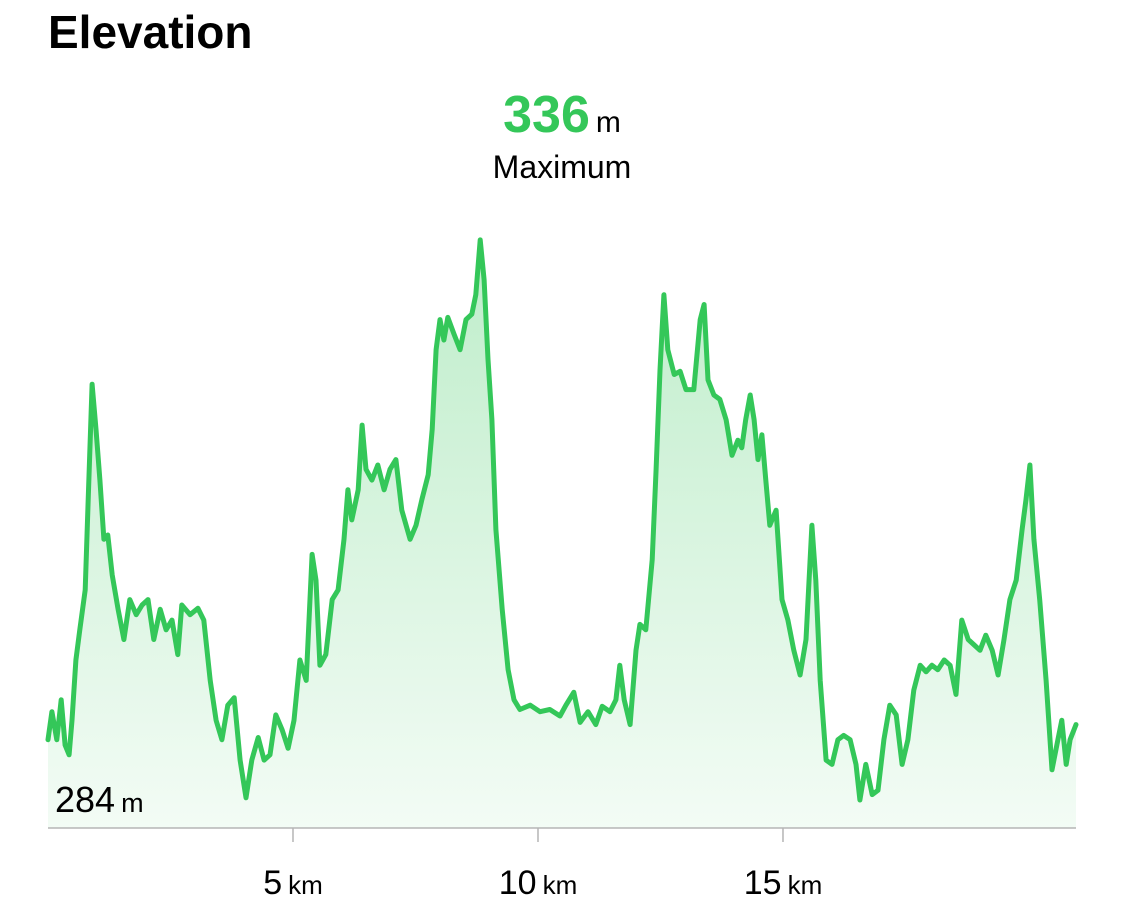 This screenshot has height=924, width=1125. What do you see at coordinates (562, 167) in the screenshot?
I see `max-label: Maximum` at bounding box center [562, 167].